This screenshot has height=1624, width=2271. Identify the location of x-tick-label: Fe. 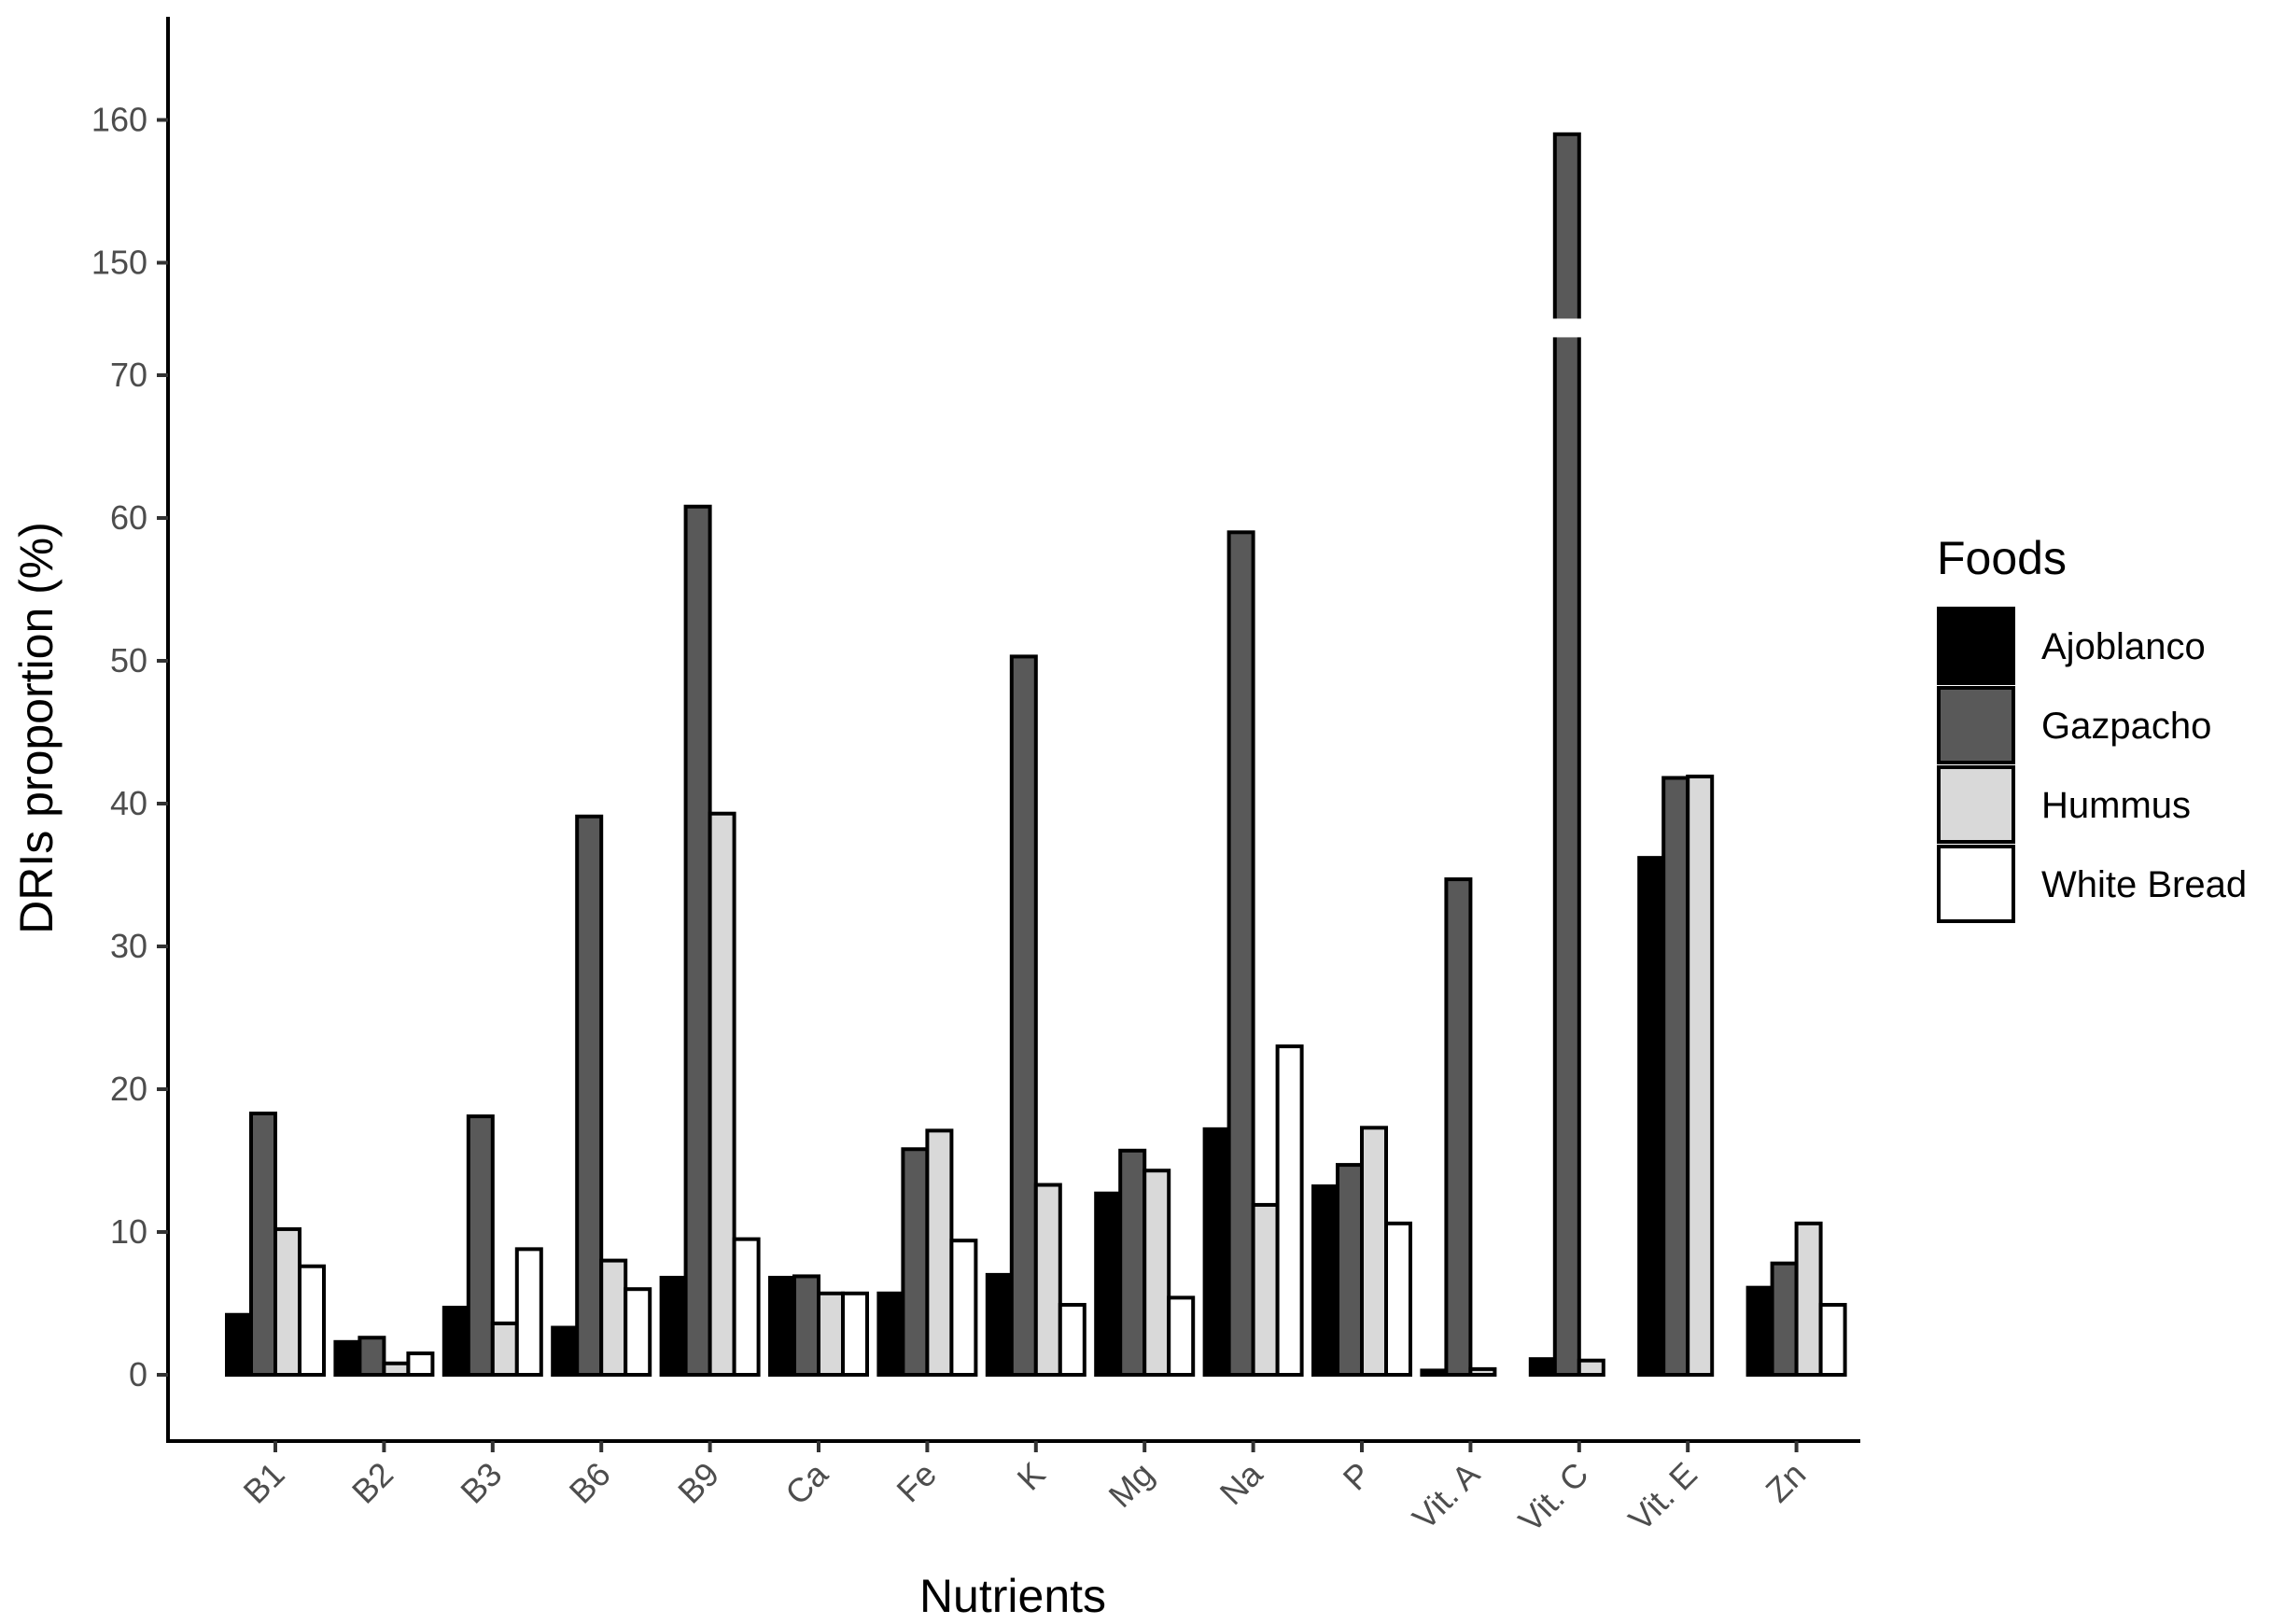
(917, 1482).